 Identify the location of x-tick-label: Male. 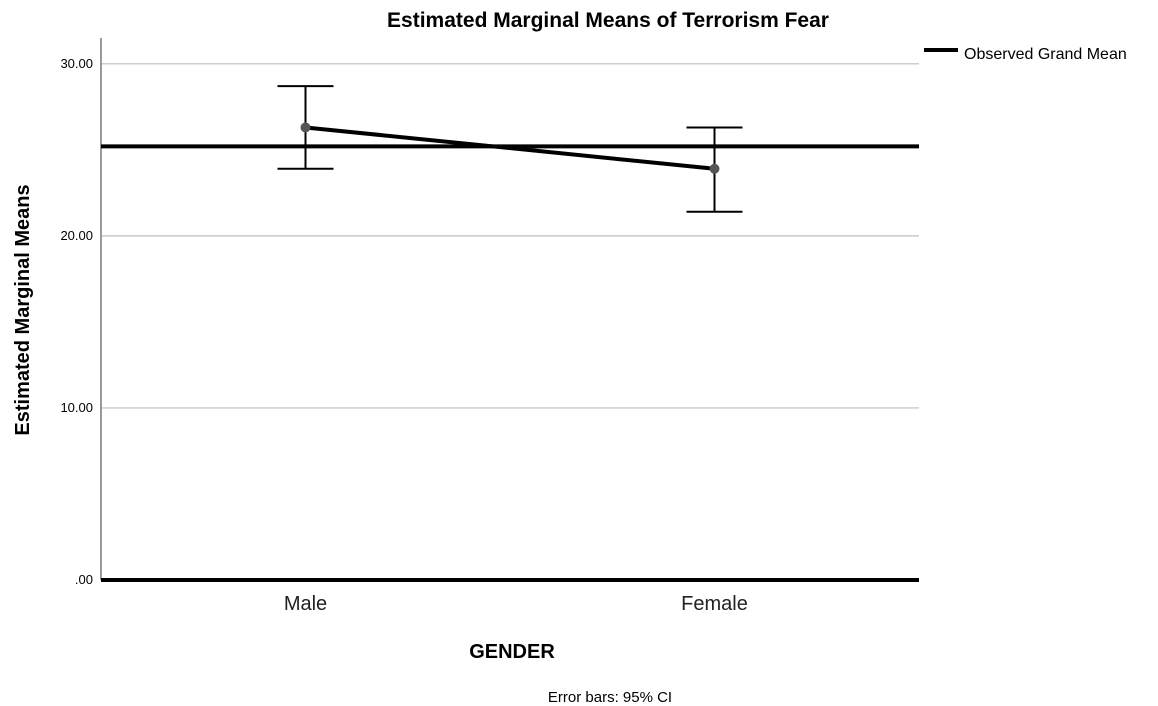
(305, 604).